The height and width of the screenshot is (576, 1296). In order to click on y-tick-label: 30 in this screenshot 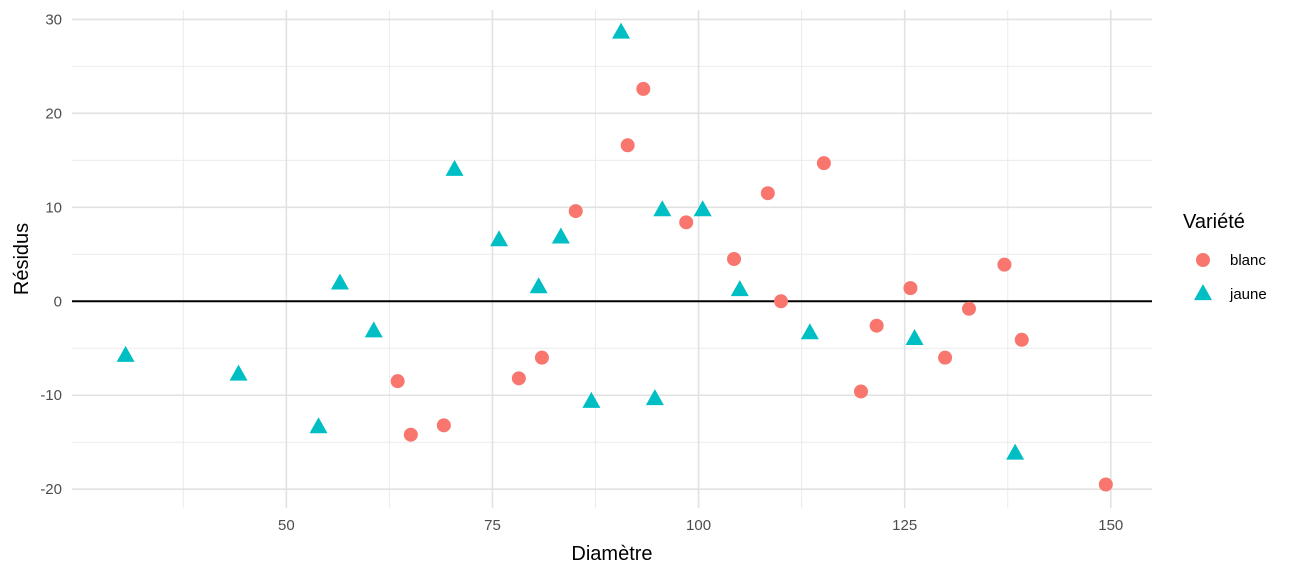, I will do `click(53, 19)`.